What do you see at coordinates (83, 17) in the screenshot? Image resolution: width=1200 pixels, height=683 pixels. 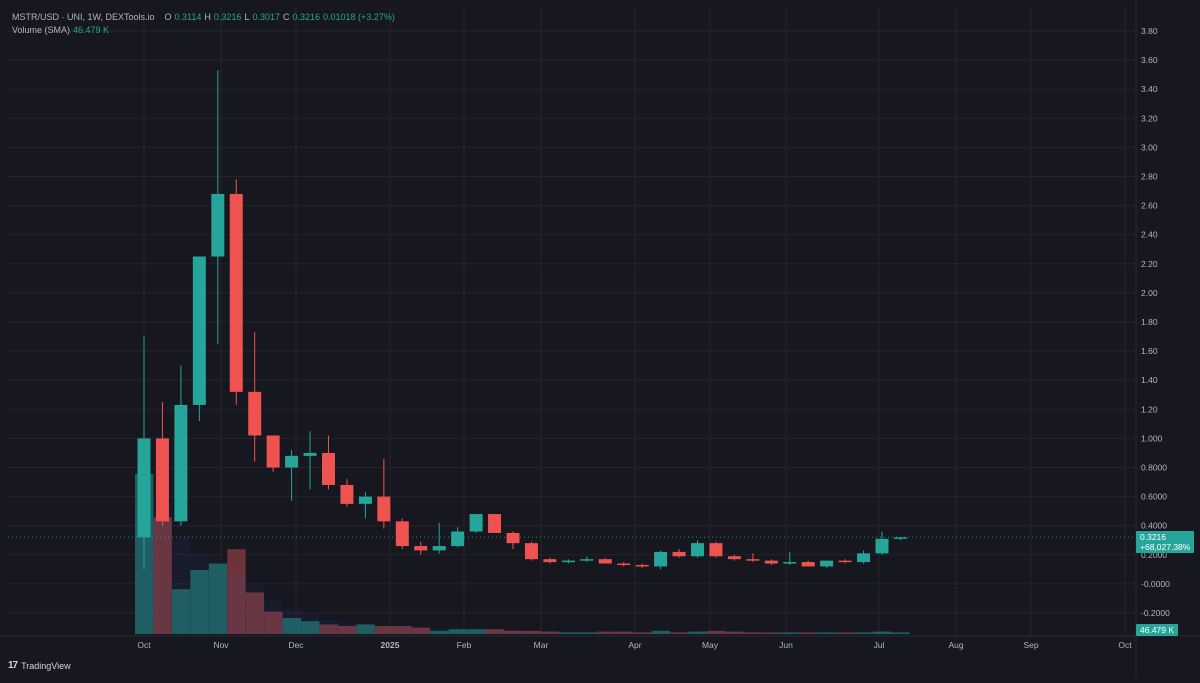 I see `symbol-name: MSTR/USD · UNI, 1W, DEXTools.io` at bounding box center [83, 17].